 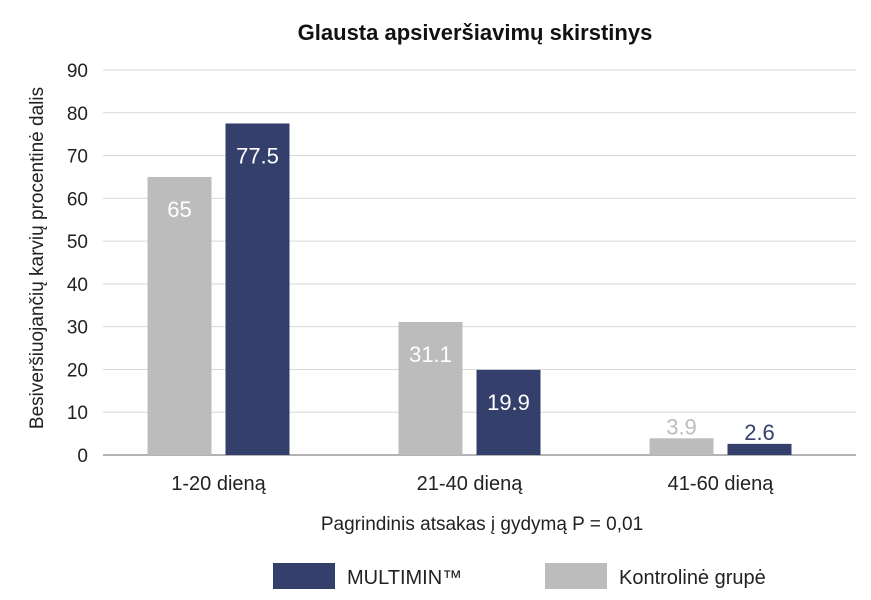 What do you see at coordinates (179, 209) in the screenshot?
I see `data-label: 65` at bounding box center [179, 209].